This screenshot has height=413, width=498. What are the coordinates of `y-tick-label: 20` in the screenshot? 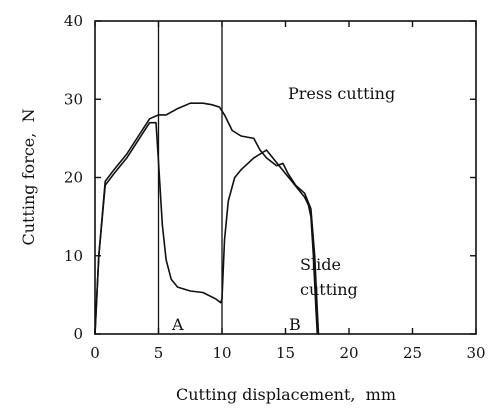 It's located at (73, 178).